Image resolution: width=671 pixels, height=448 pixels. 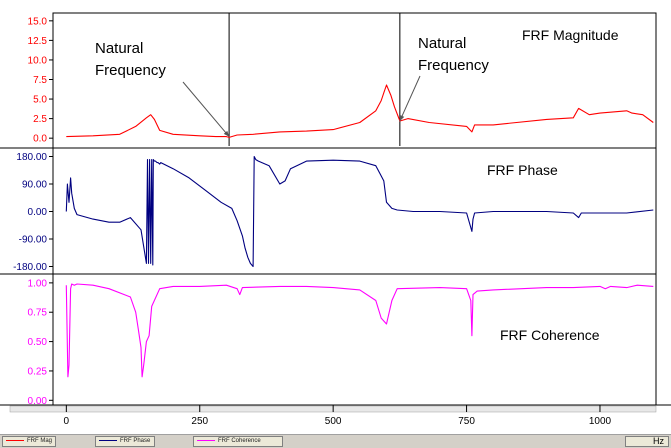 I want to click on panel-label: FRF Coherence, so click(x=550, y=335).